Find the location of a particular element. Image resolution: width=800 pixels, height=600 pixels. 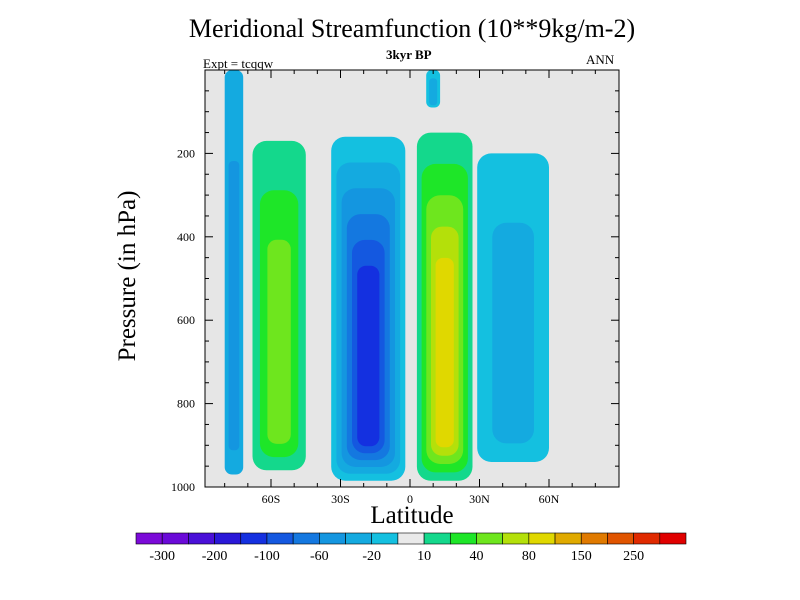

northern-ferrel-cell is located at coordinates (513, 307).